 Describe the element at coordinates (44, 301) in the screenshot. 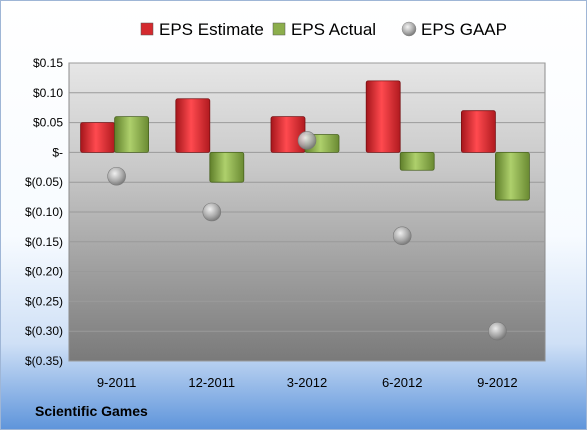

I see `y-tick-label: $(0.25)` at that location.